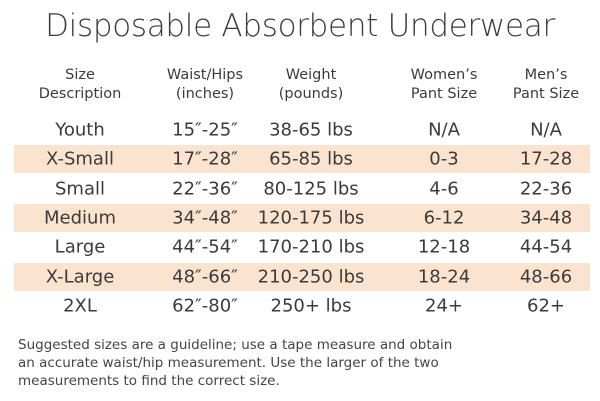 This screenshot has height=401, width=600. Describe the element at coordinates (444, 306) in the screenshot. I see `table-cell: 24+` at that location.